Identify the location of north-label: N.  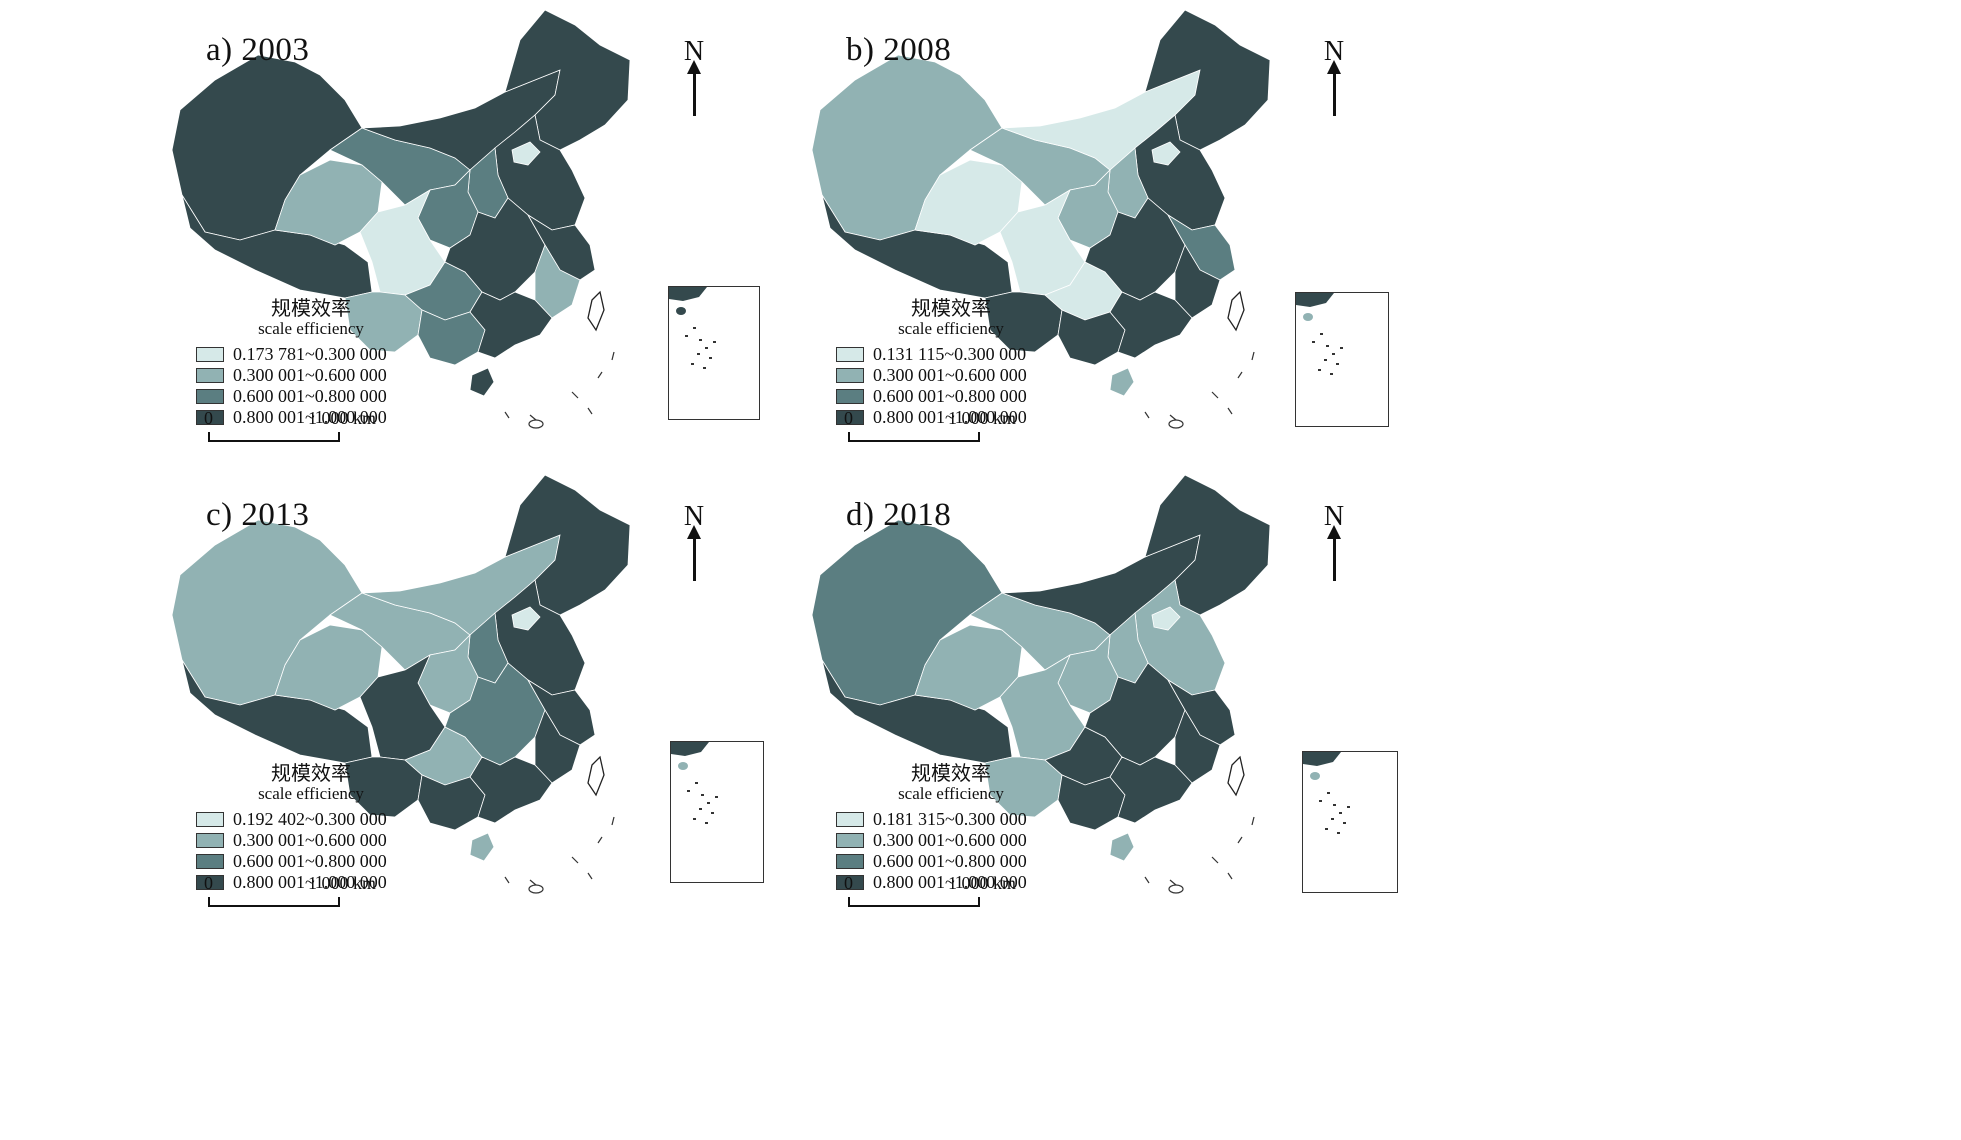
(1334, 516).